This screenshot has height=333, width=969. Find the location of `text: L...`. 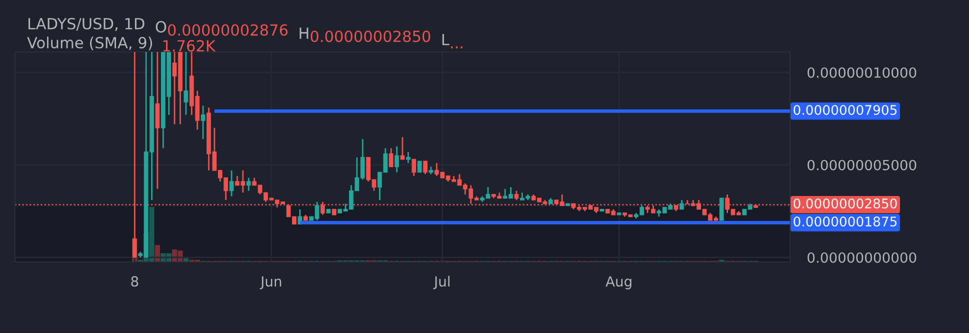

text: L... is located at coordinates (452, 41).